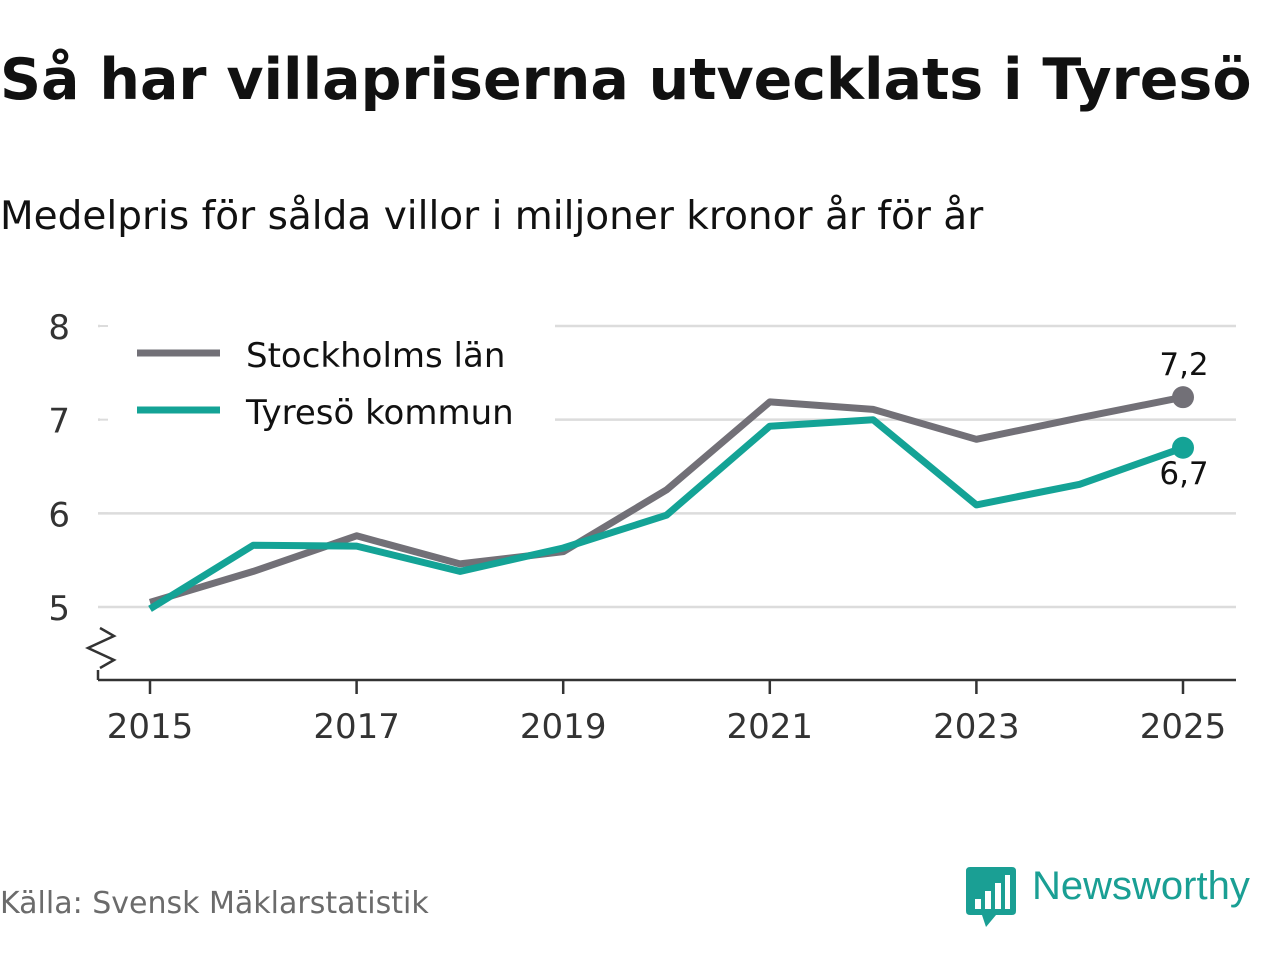 Image resolution: width=1280 pixels, height=960 pixels. I want to click on axis-break-icon, so click(101, 648).